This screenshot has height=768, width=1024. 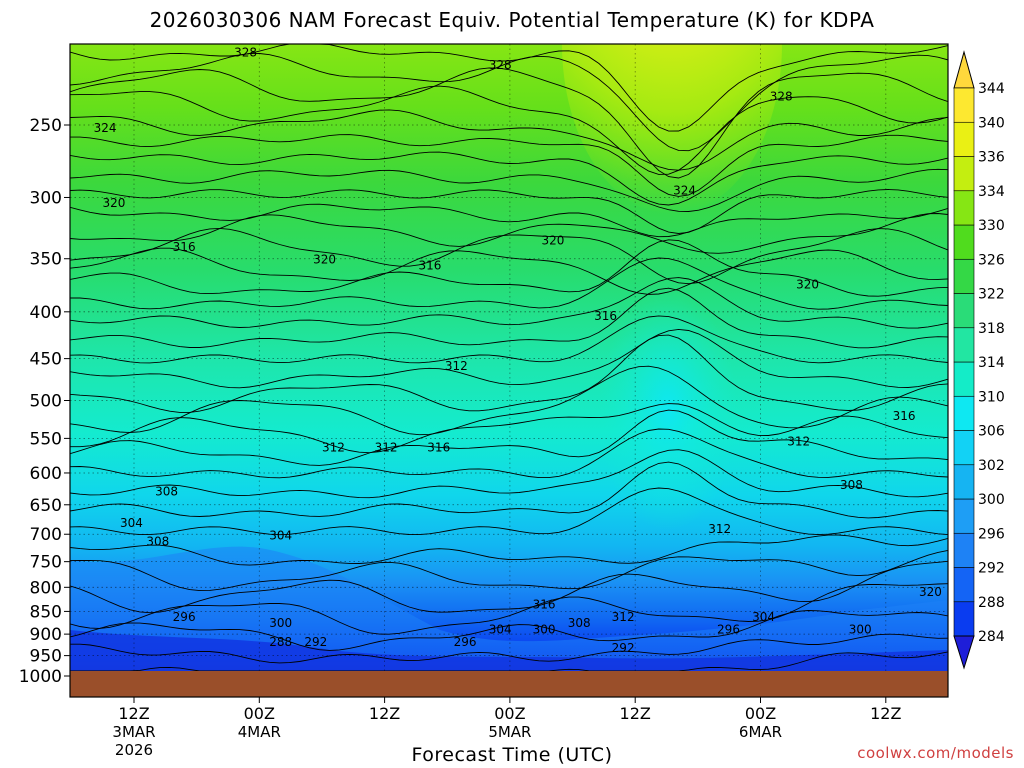 What do you see at coordinates (46, 635) in the screenshot?
I see `y-tick-label: 900` at bounding box center [46, 635].